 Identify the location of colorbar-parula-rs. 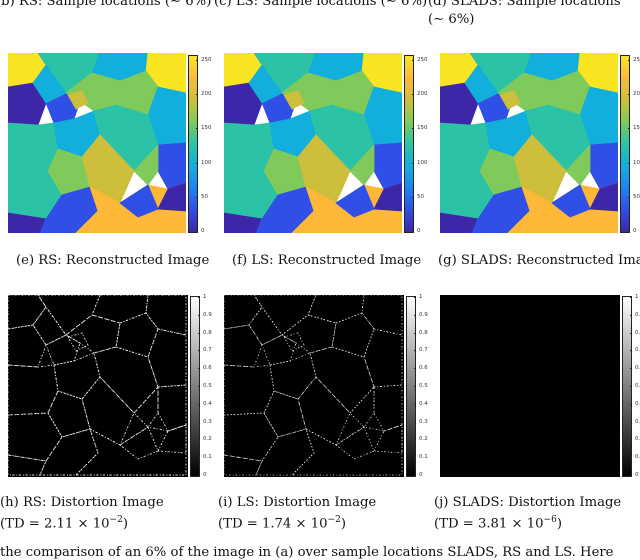
(193, 144).